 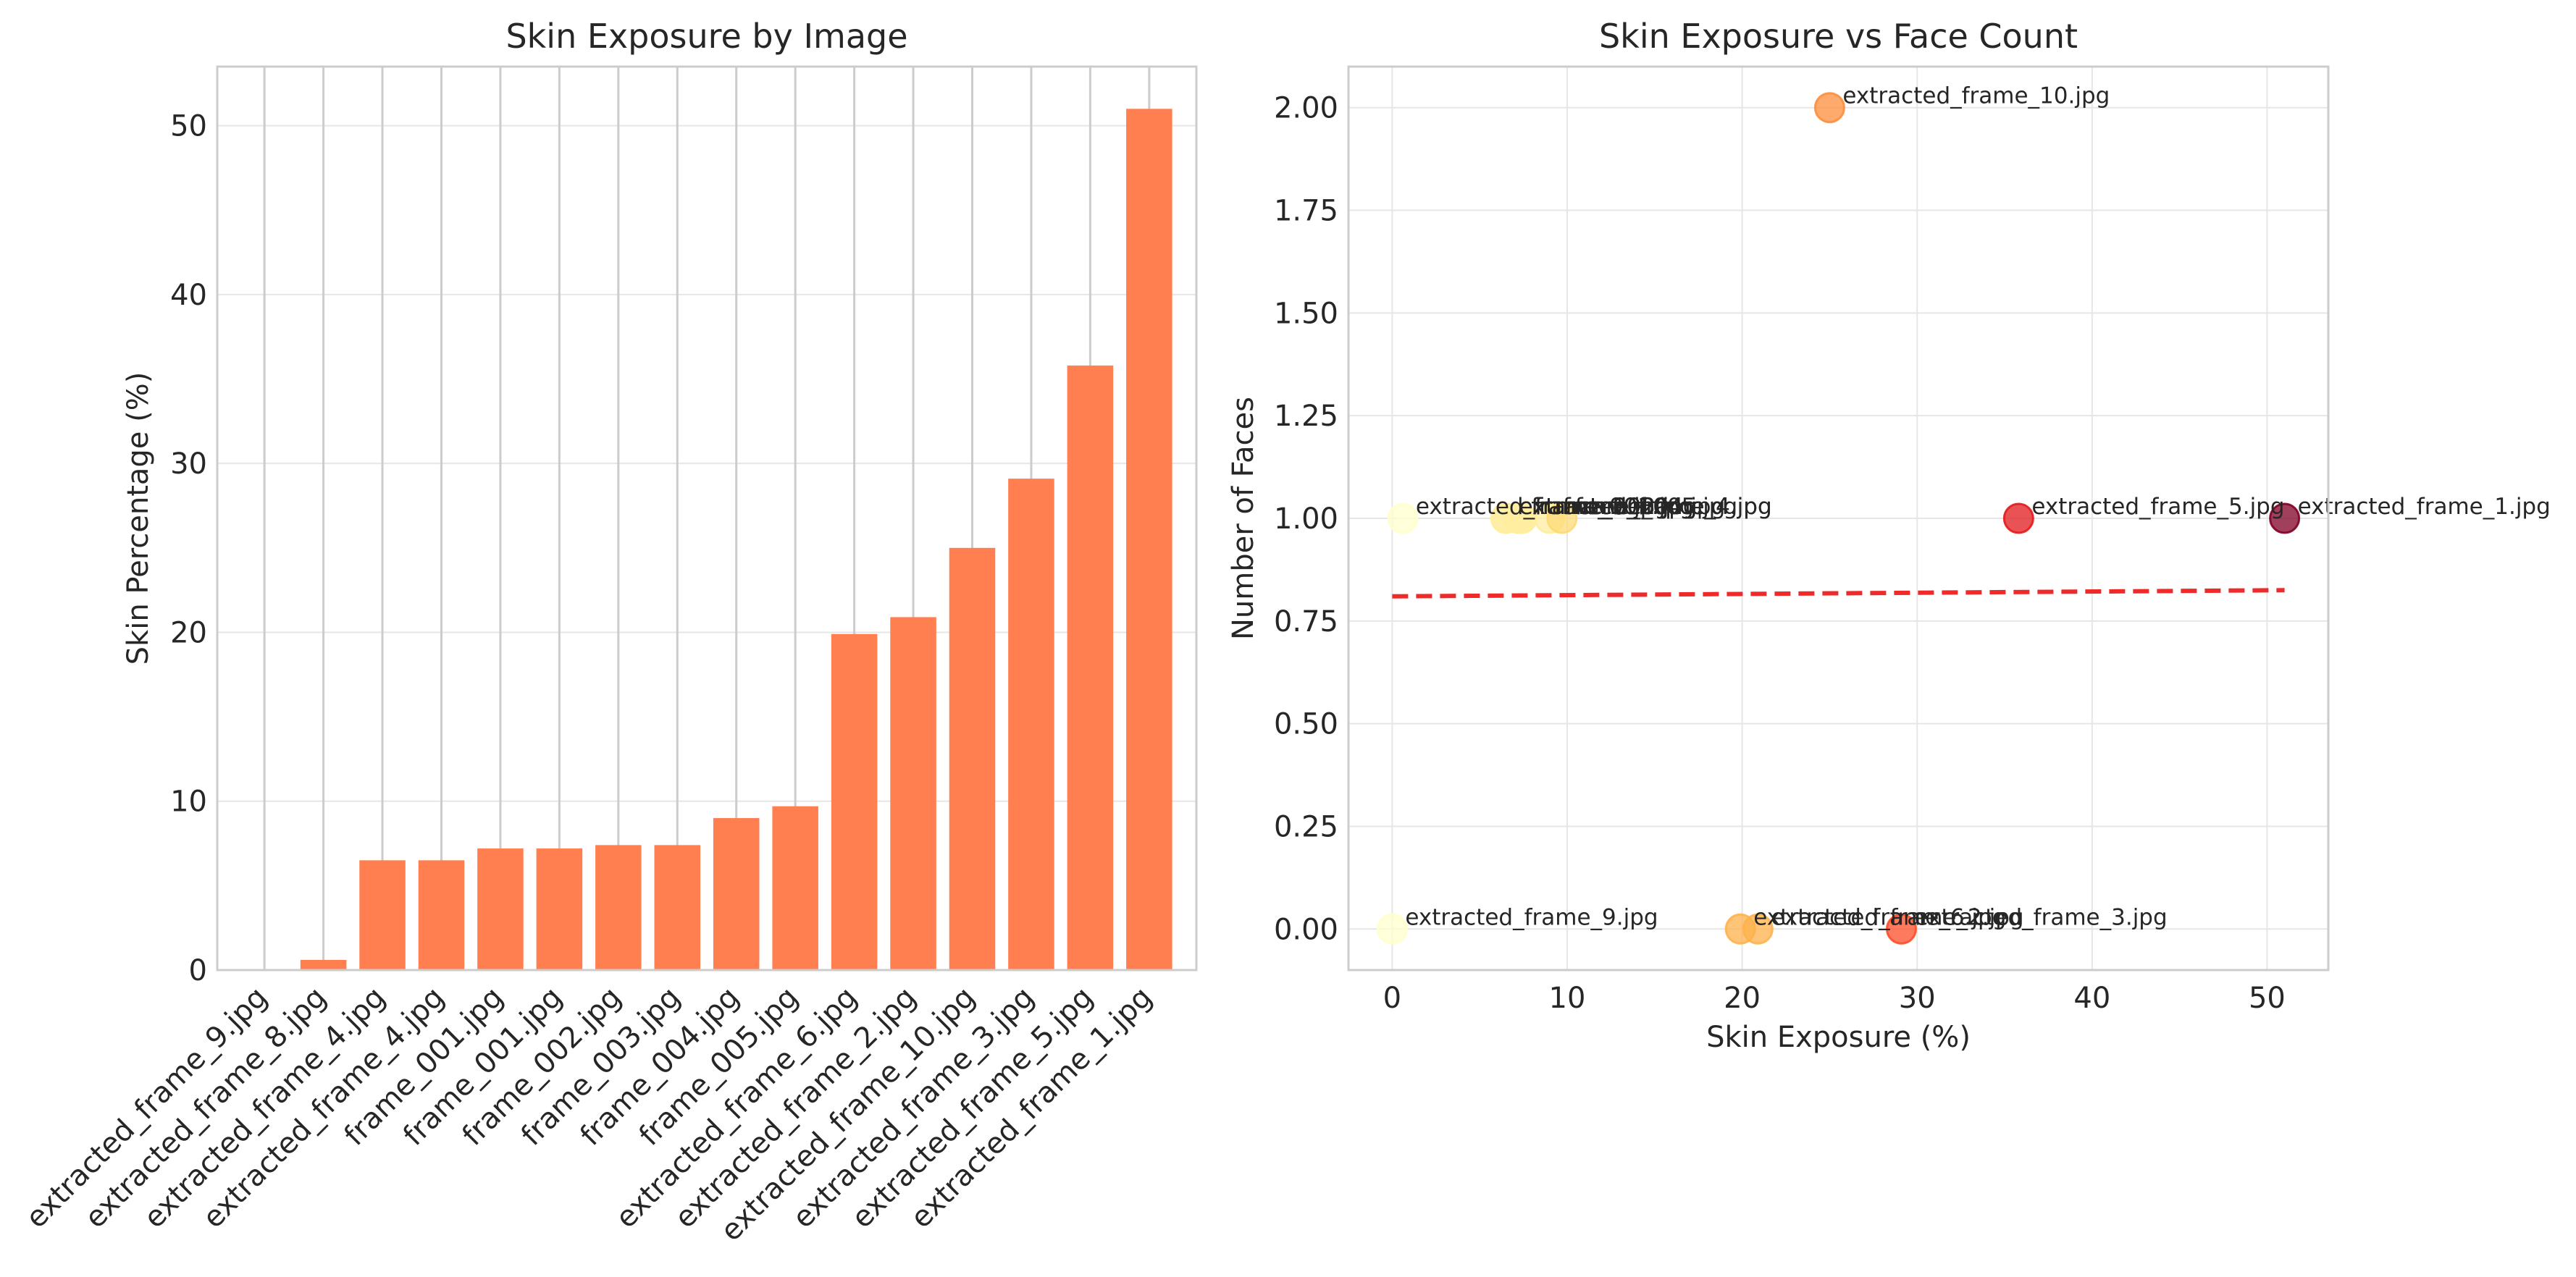 What do you see at coordinates (1306, 724) in the screenshot?
I see `scatter-chart-y-tick-label: 0.50` at bounding box center [1306, 724].